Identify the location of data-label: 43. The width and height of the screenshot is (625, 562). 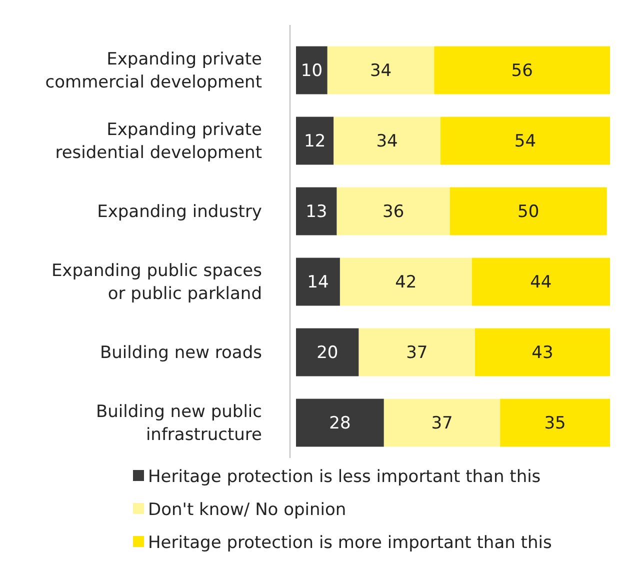
(543, 353).